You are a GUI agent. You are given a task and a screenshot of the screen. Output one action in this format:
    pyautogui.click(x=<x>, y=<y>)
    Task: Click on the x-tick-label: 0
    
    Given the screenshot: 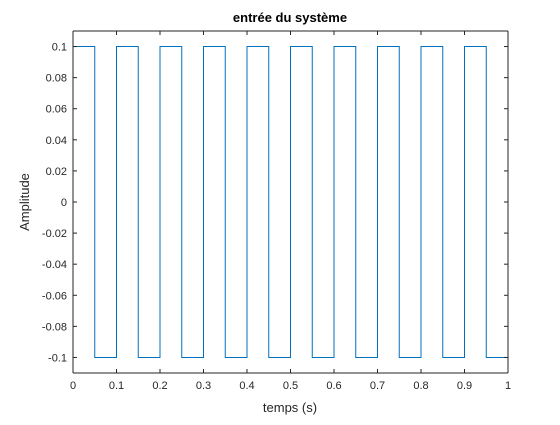 What is the action you would take?
    pyautogui.click(x=73, y=386)
    